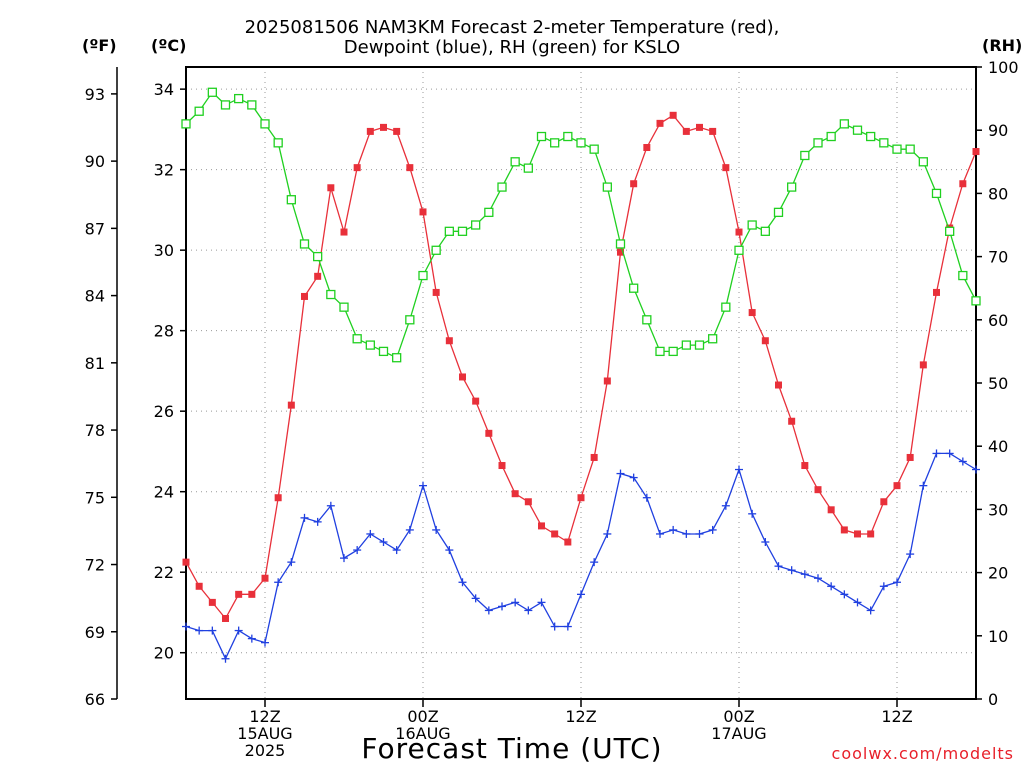  I want to click on fahrenheit-tick-label: 78, so click(95, 430).